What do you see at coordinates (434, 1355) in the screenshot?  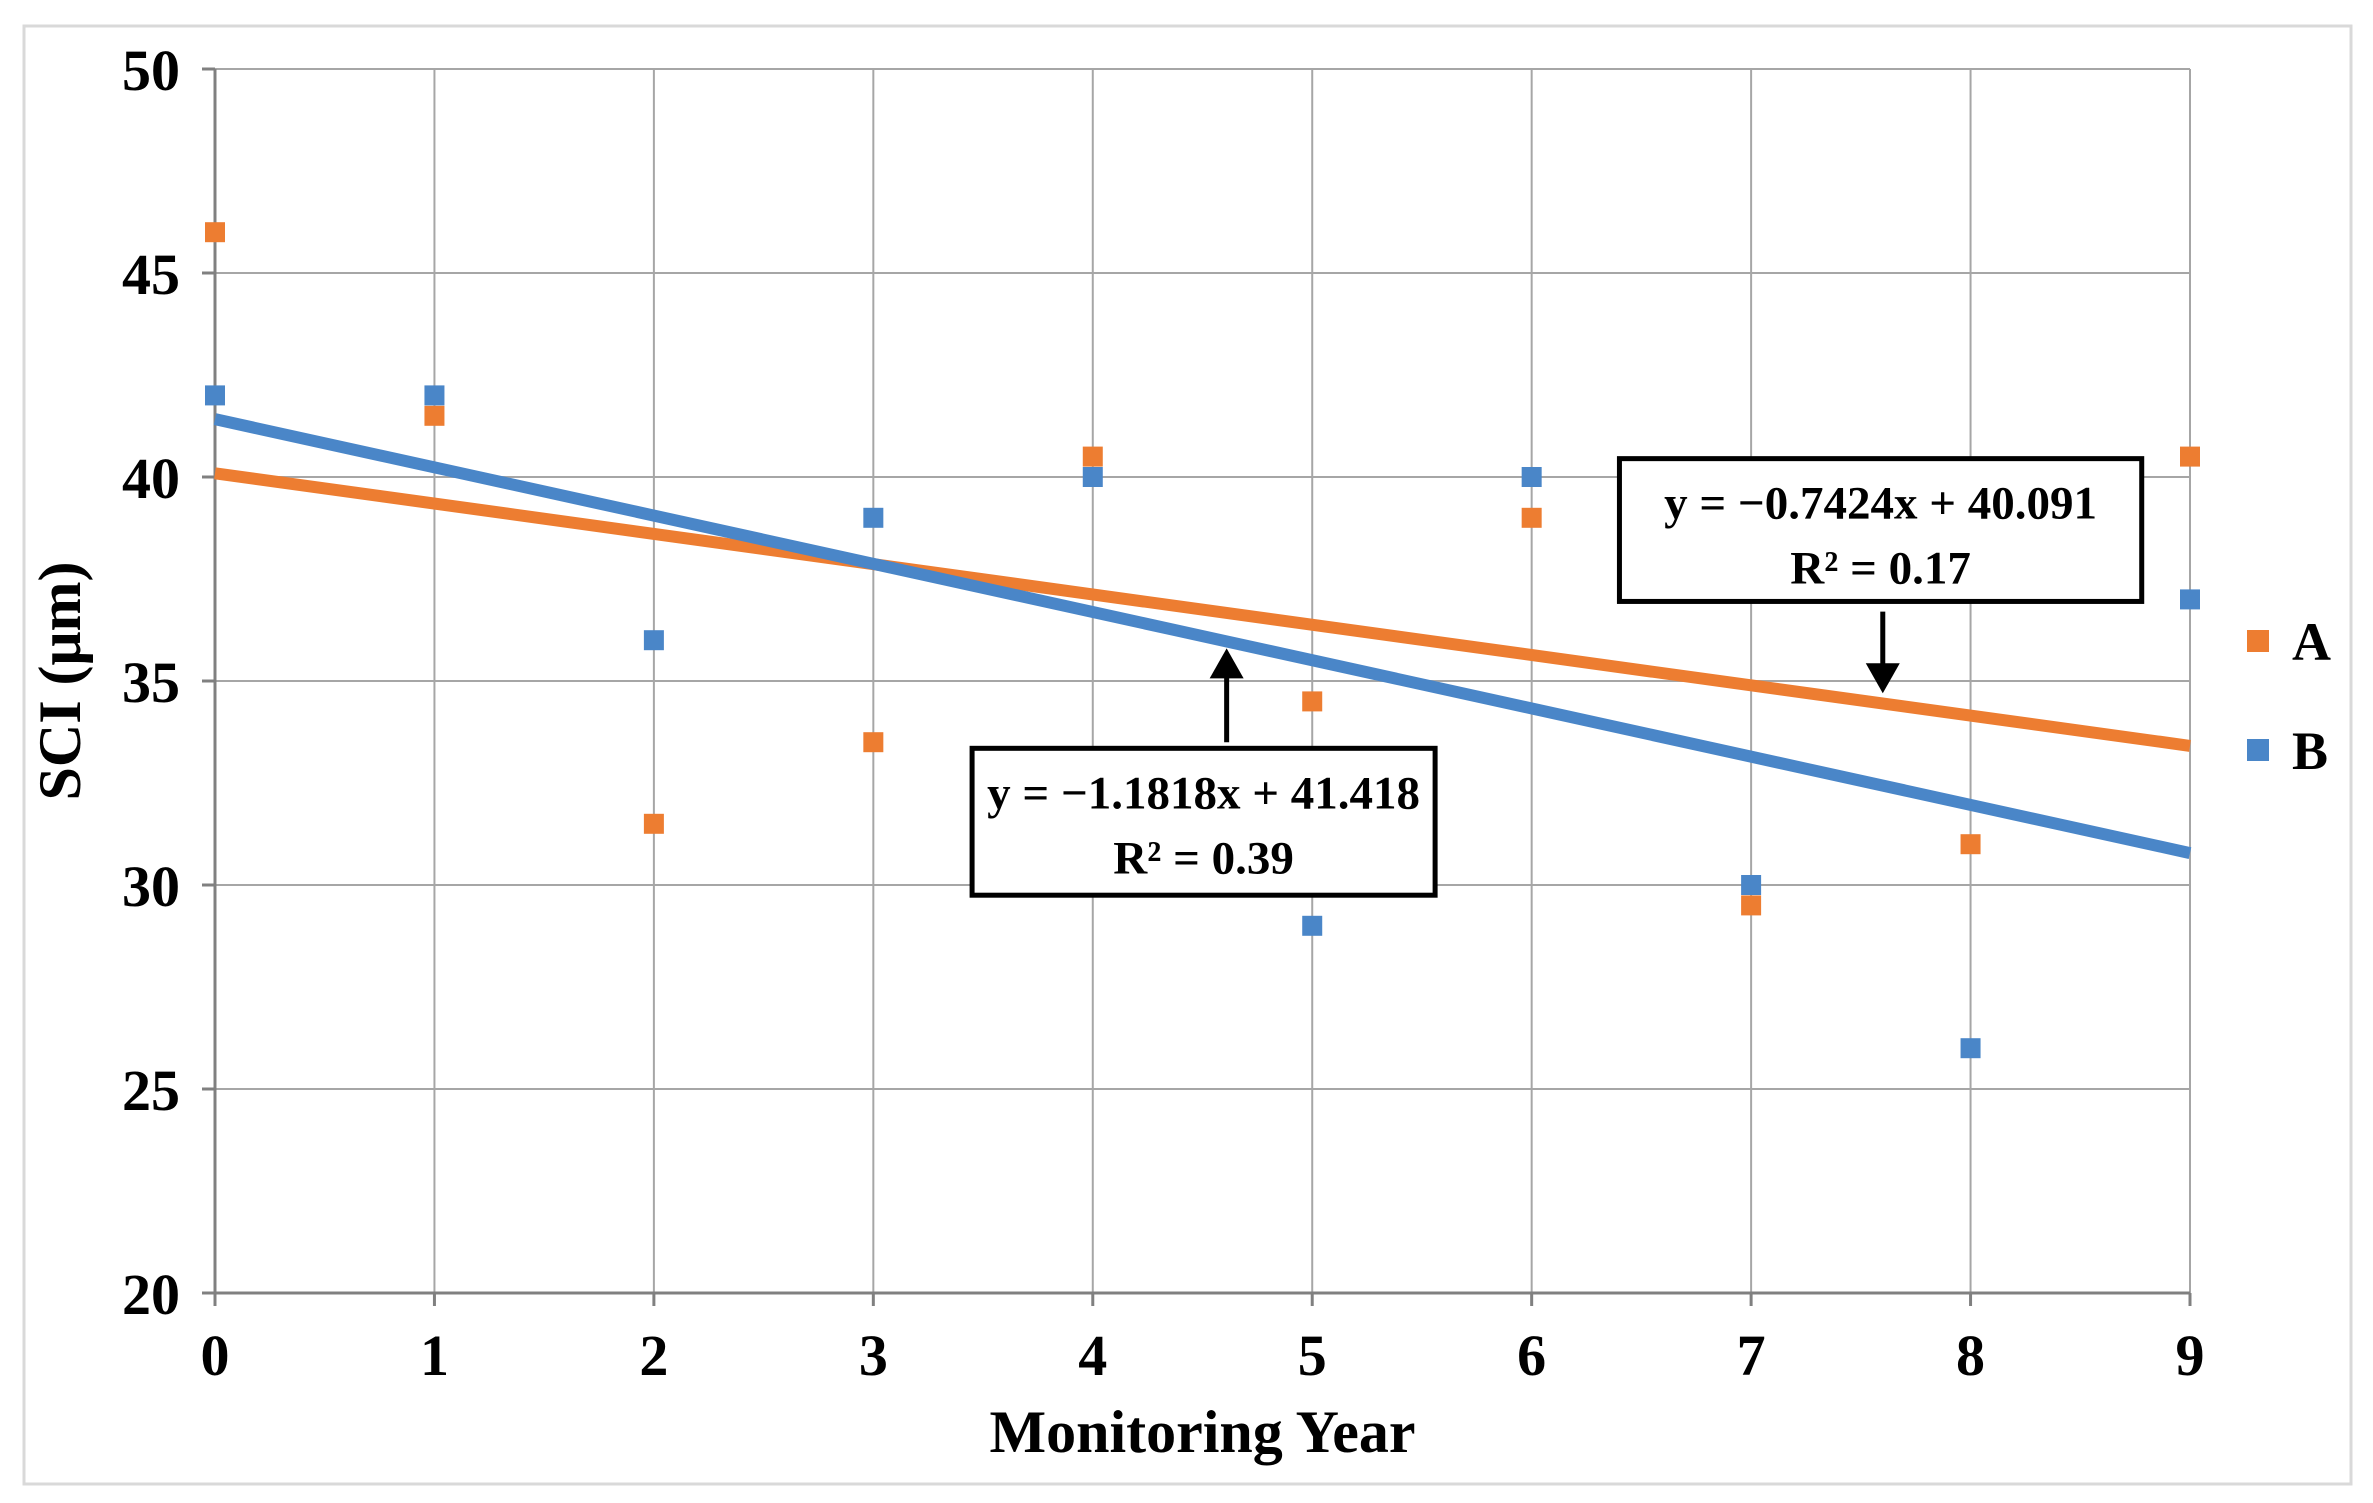 I see `x-tick-label: 1` at bounding box center [434, 1355].